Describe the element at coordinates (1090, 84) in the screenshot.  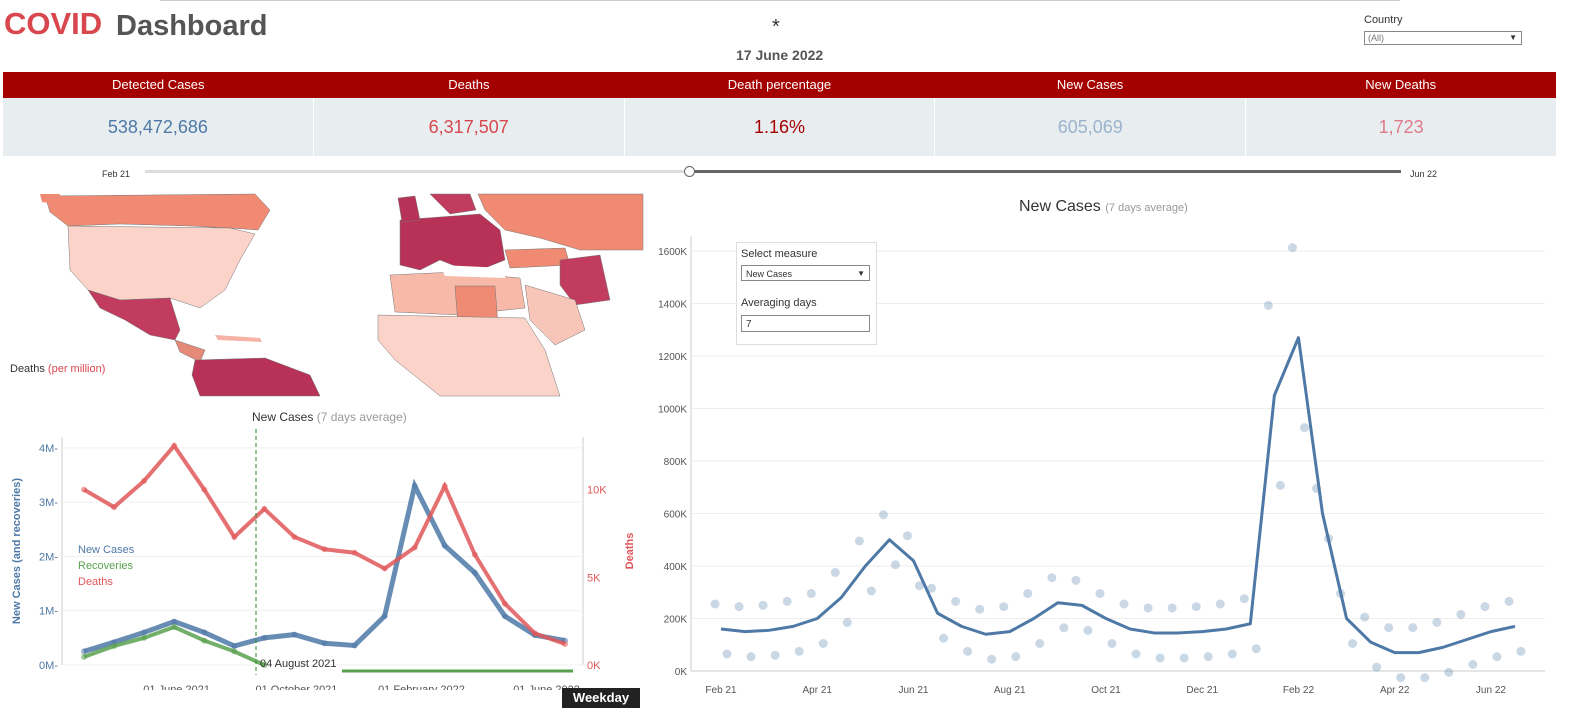
I see `kpi-label-new-cases: New Cases` at that location.